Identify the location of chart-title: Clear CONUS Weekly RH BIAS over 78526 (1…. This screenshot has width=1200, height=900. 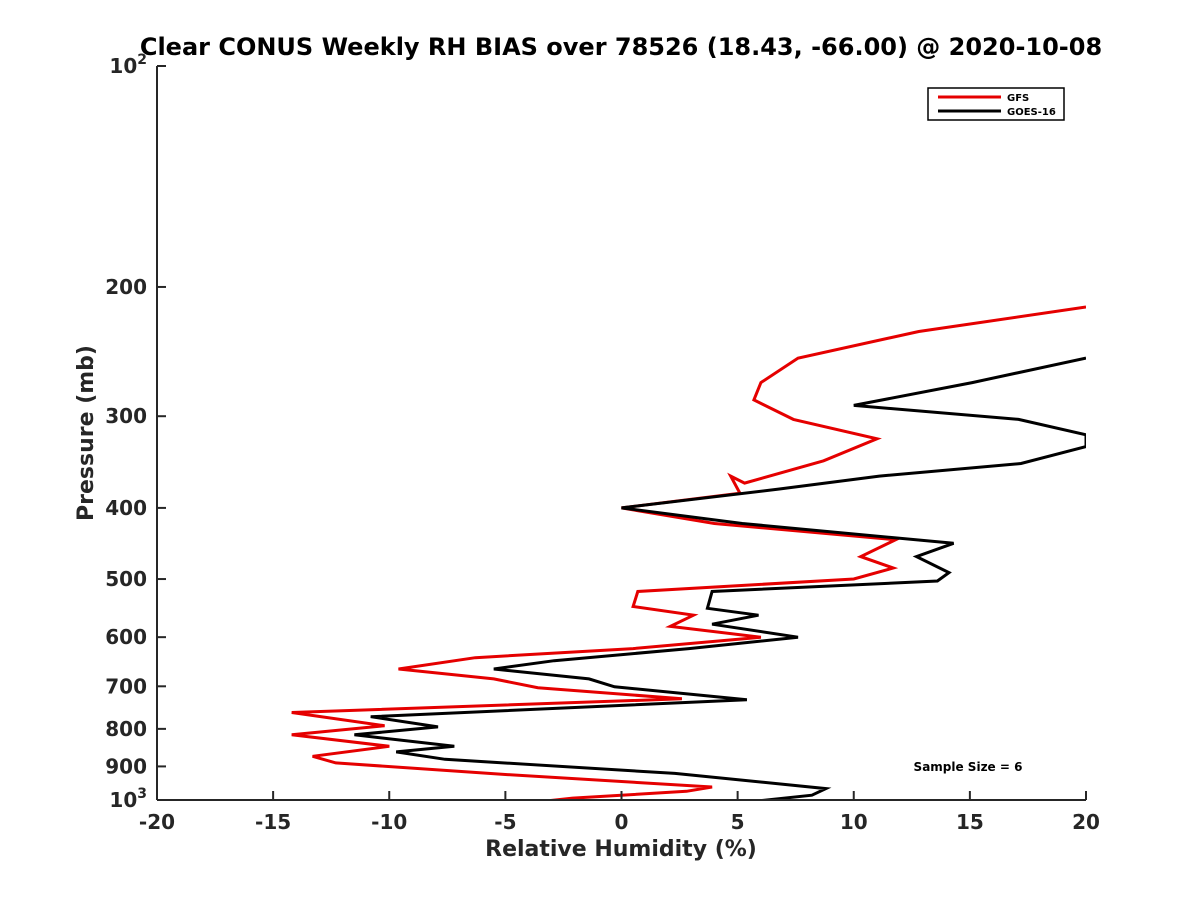
(621, 47).